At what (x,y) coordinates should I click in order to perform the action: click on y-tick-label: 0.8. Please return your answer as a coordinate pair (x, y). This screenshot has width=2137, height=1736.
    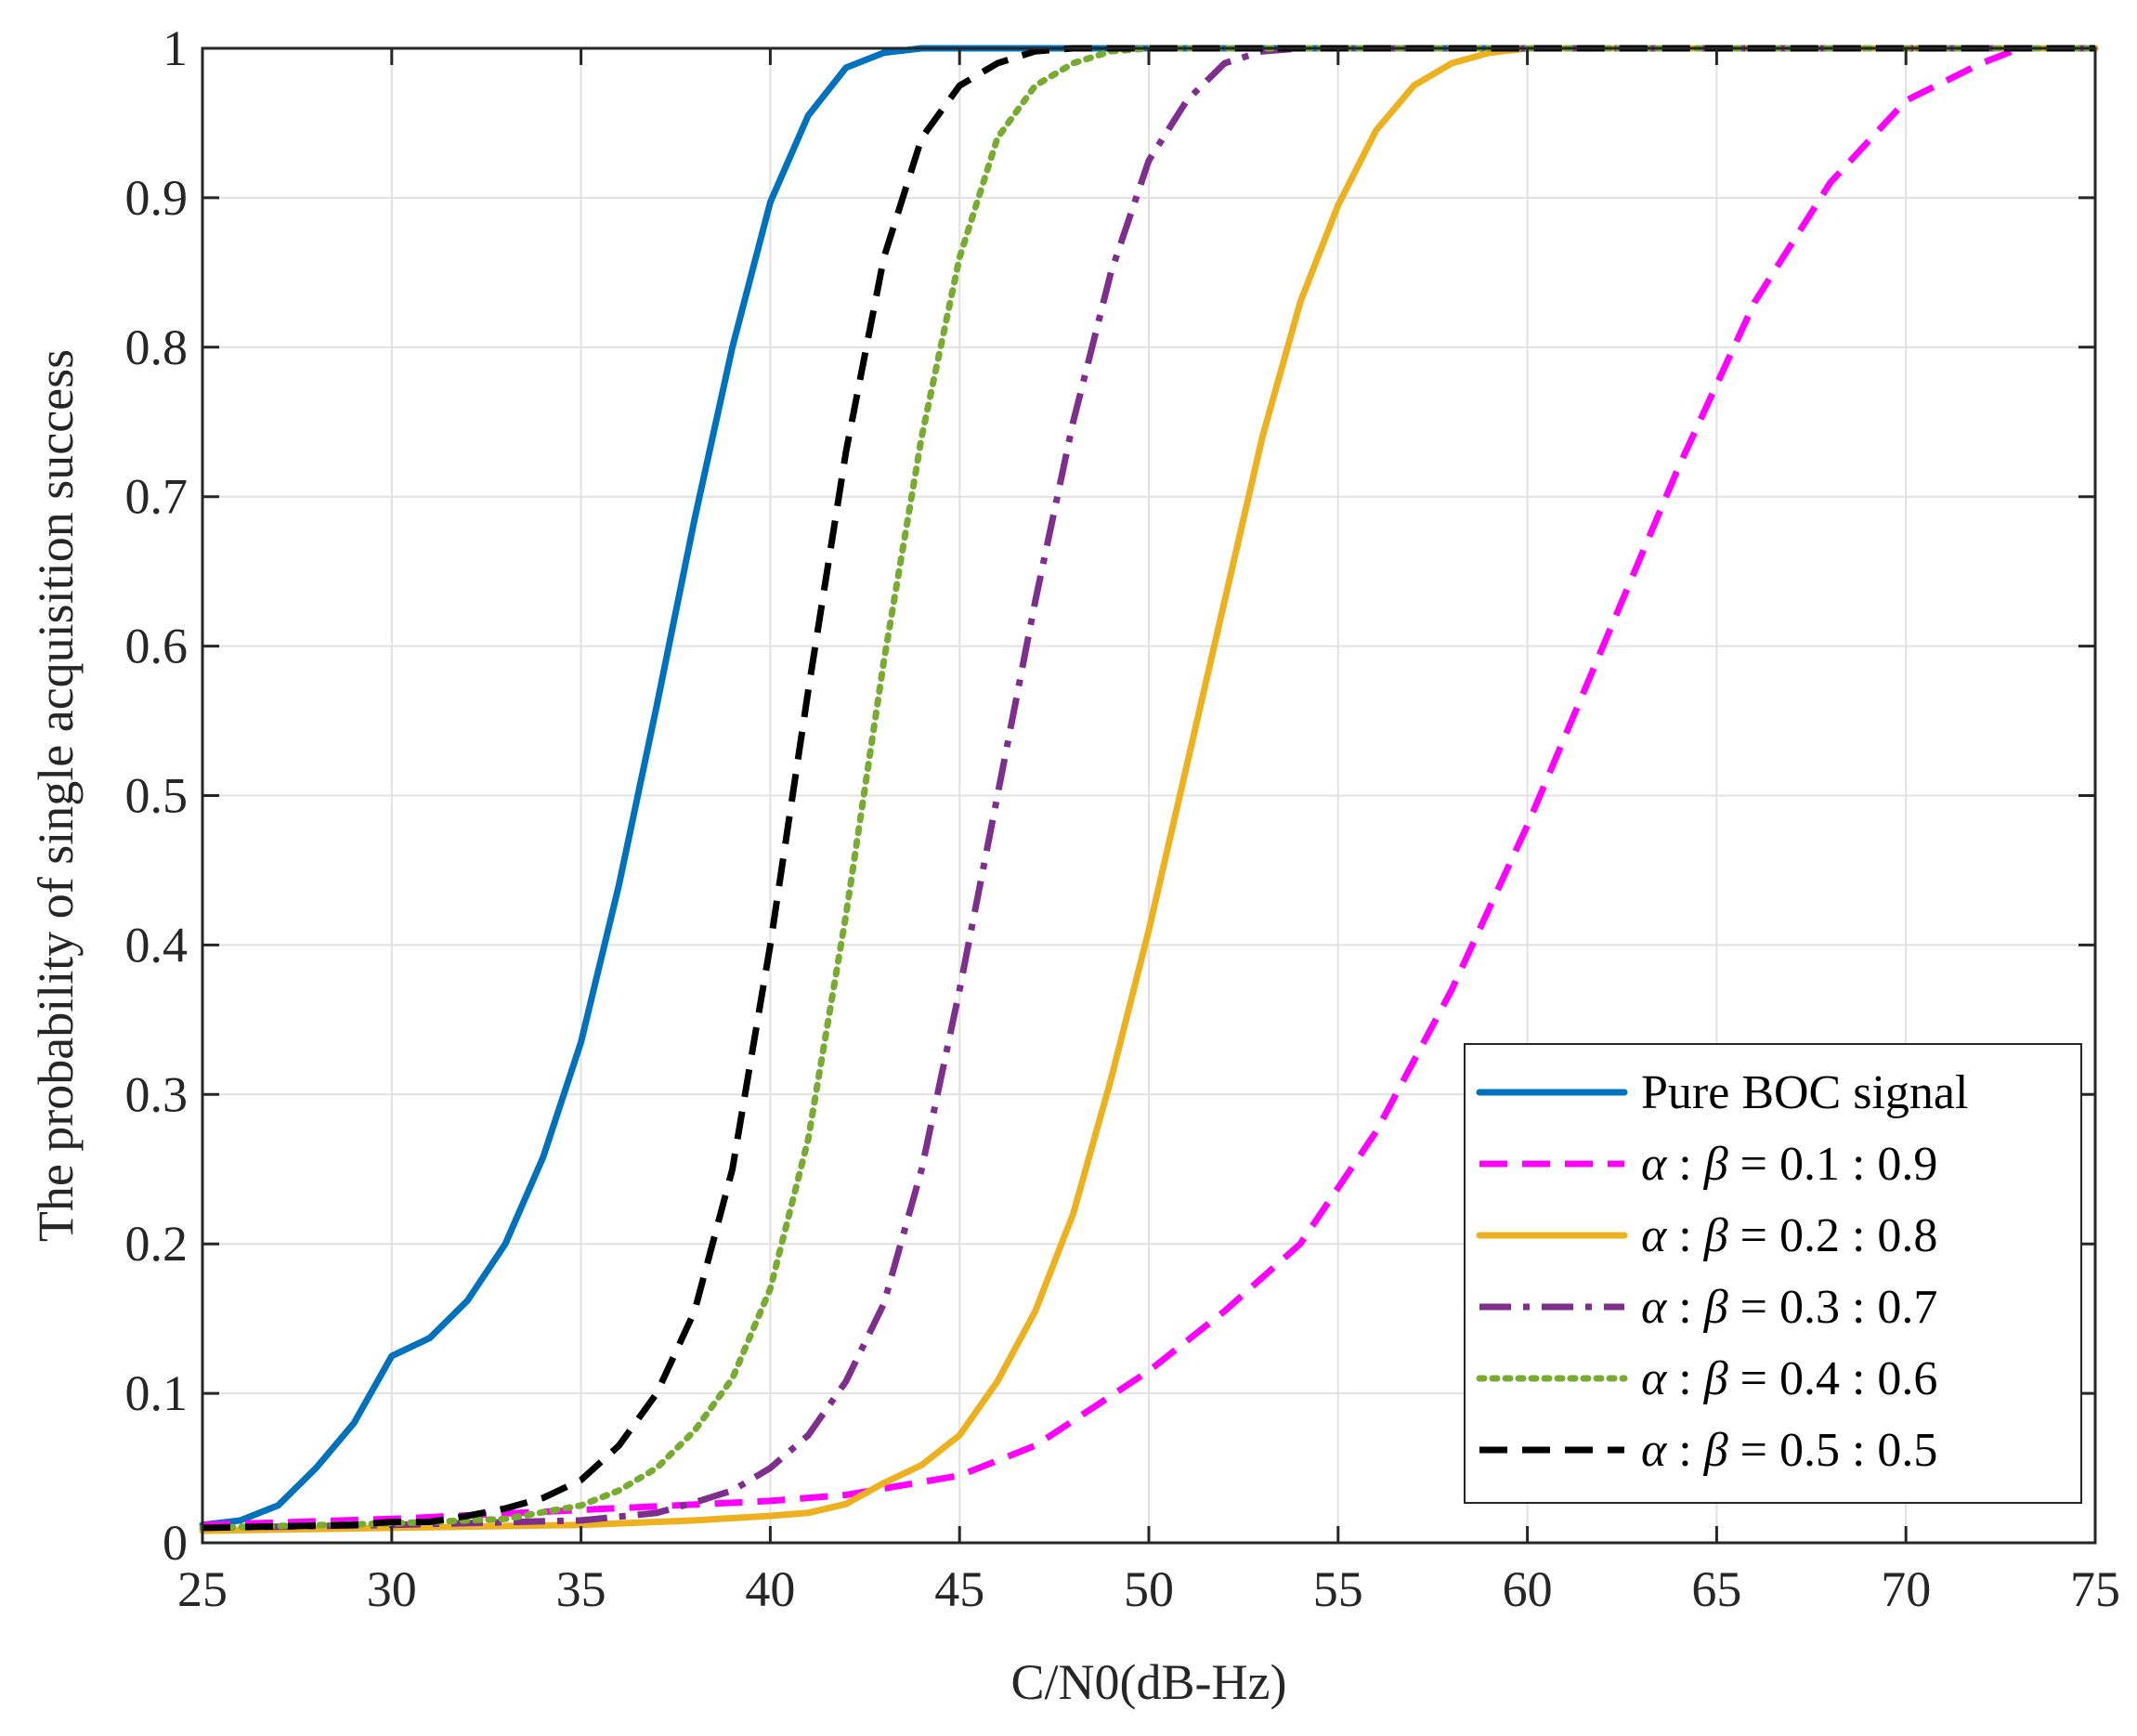
    Looking at the image, I should click on (157, 347).